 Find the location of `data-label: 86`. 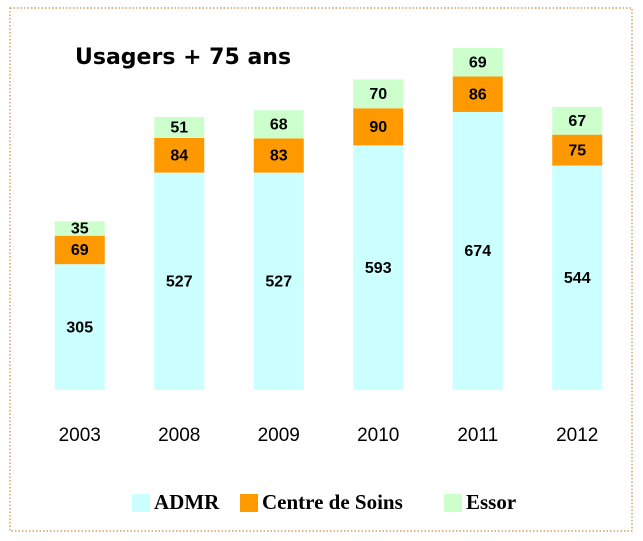

data-label: 86 is located at coordinates (478, 94).